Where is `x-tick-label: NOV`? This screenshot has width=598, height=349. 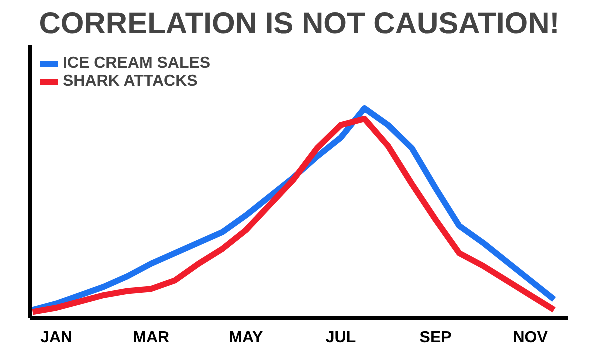
x-tick-label: NOV is located at coordinates (530, 338).